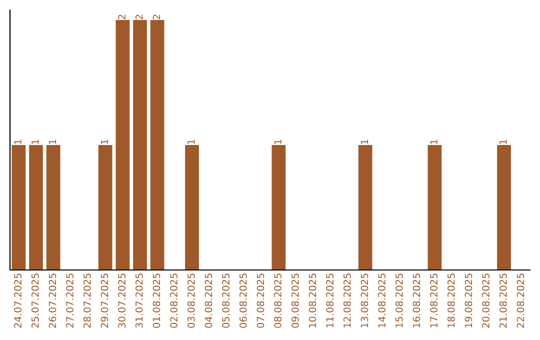 The width and height of the screenshot is (540, 340). Describe the element at coordinates (139, 301) in the screenshot. I see `x-tick-label: 31.07.2025` at that location.